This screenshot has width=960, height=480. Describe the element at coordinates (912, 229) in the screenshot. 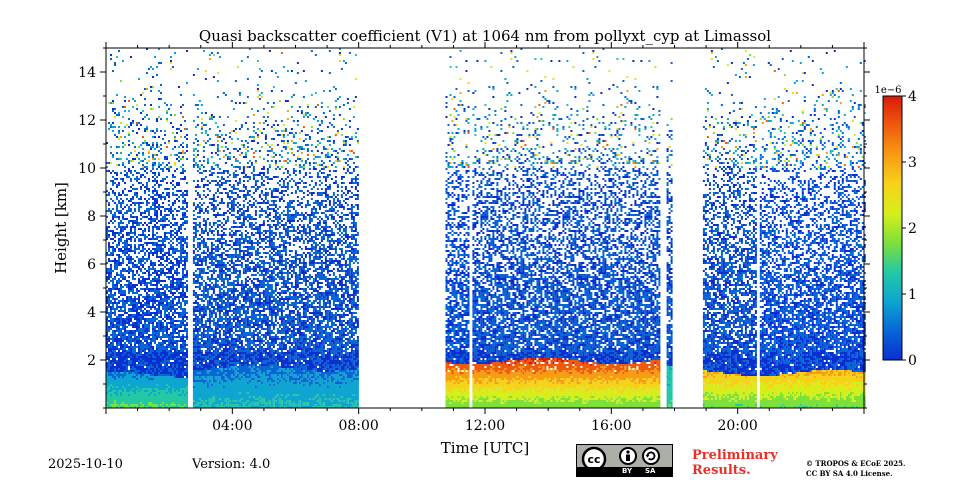

I see `colorbar-tick-label: 2` at that location.